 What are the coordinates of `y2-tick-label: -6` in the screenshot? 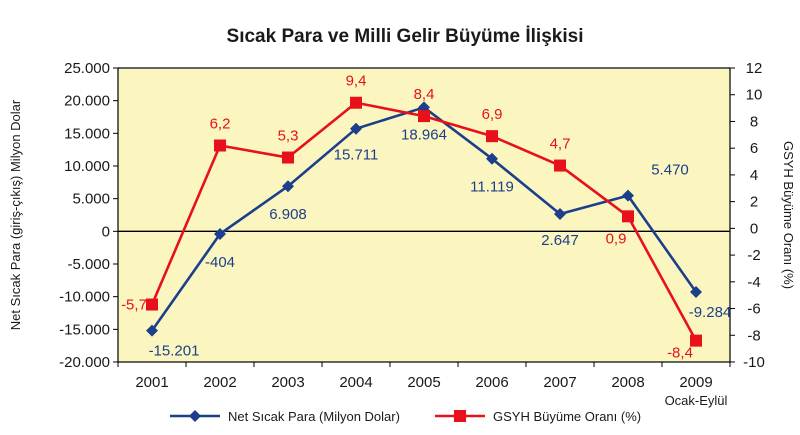 It's located at (753, 309).